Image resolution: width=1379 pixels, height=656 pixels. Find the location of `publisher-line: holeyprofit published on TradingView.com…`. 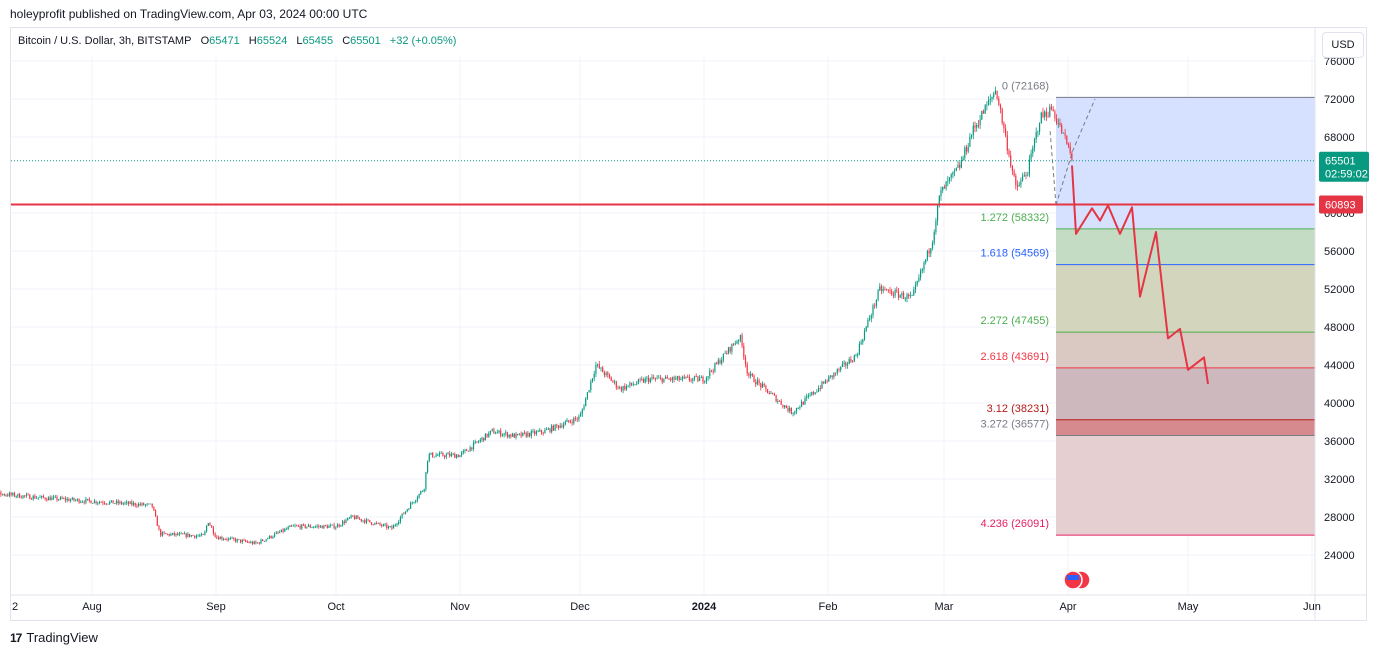

publisher-line: holeyprofit published on TradingView.com… is located at coordinates (189, 14).